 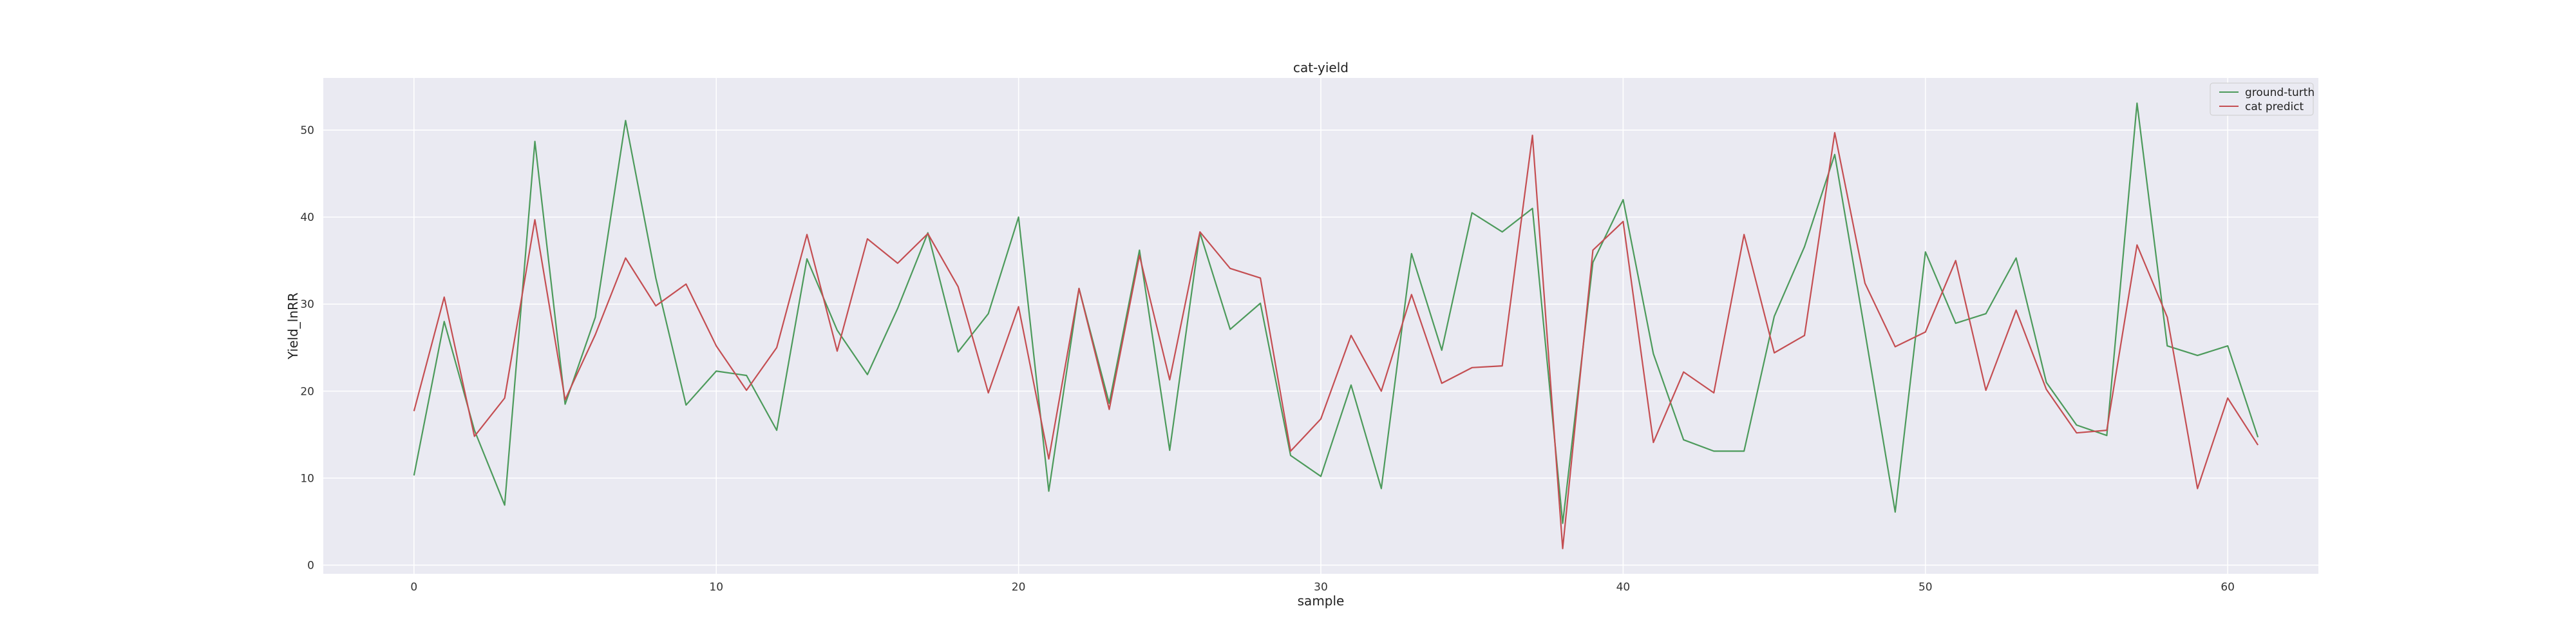 What do you see at coordinates (2228, 587) in the screenshot?
I see `x-tick-label: 60` at bounding box center [2228, 587].